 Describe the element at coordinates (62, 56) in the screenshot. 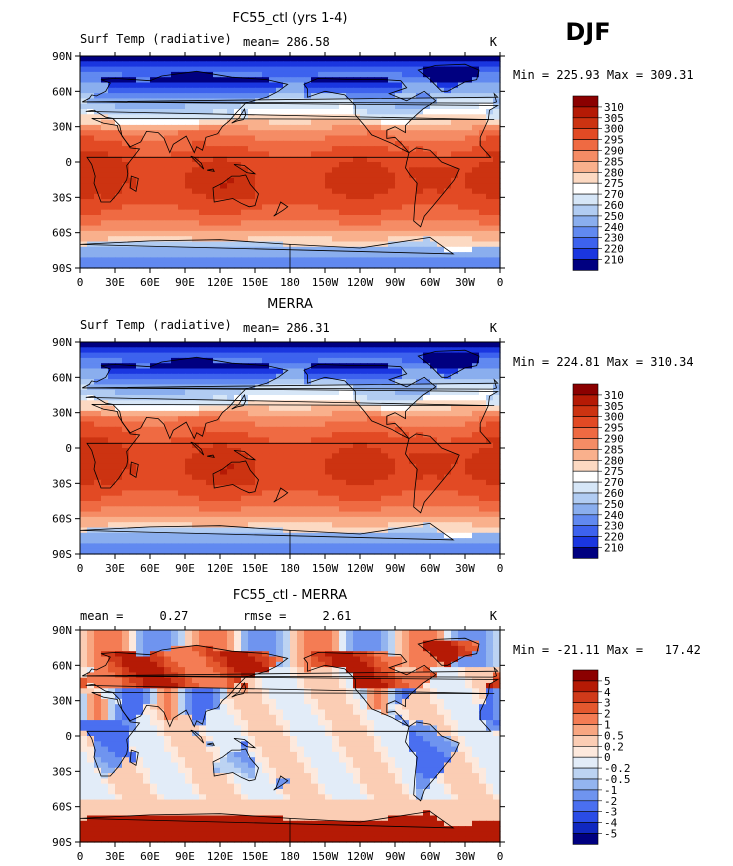

I see `y-tick-label: 90N` at that location.